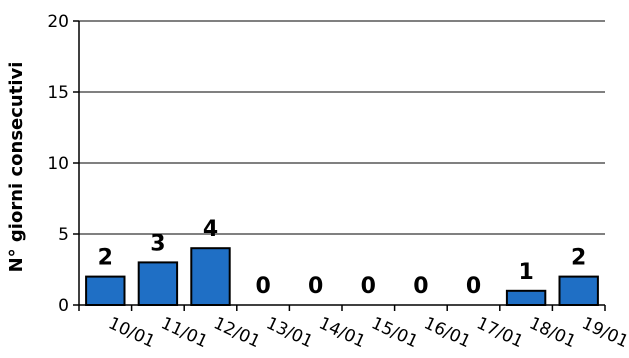 Image resolution: width=629 pixels, height=358 pixels. I want to click on x-tick-label: 15/01, so click(394, 332).